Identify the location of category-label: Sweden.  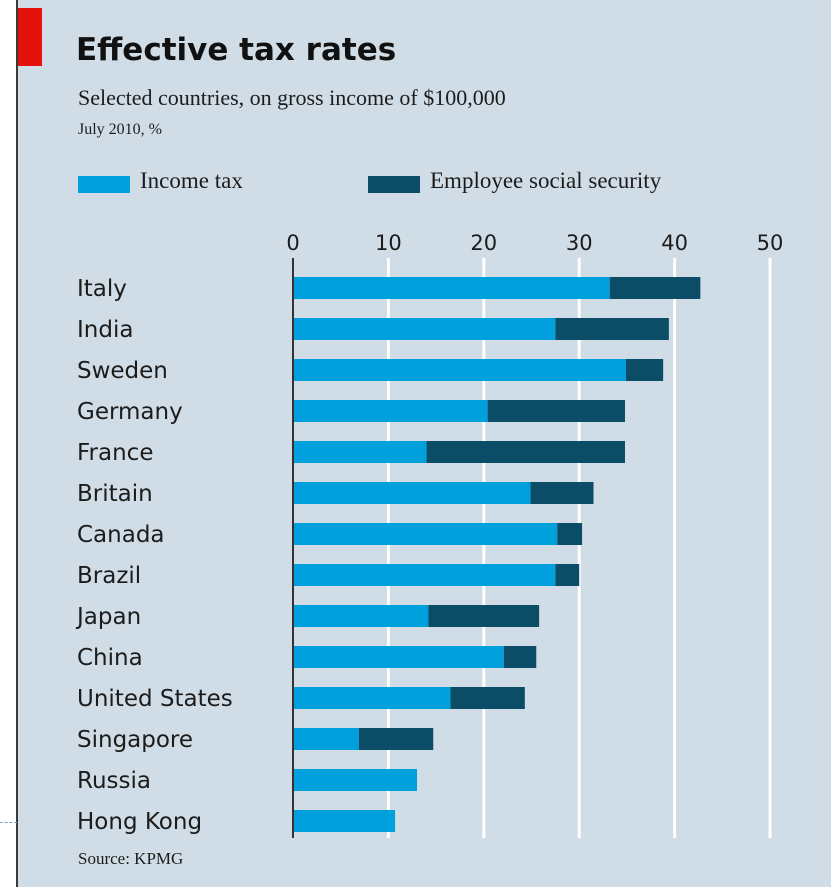
(122, 371).